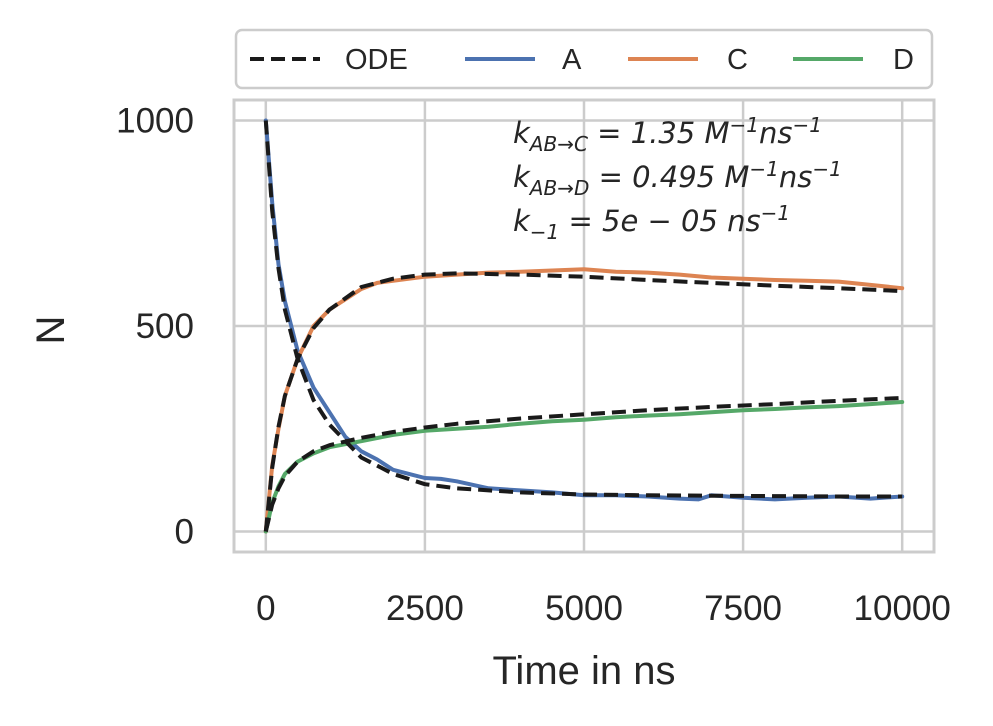  What do you see at coordinates (572, 60) in the screenshot?
I see `legend-label-a: A` at bounding box center [572, 60].